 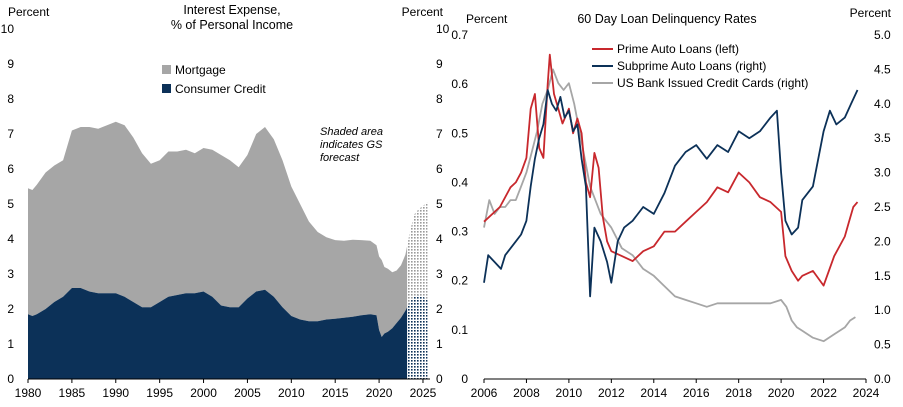 I want to click on area-consumer-credit-forecast, so click(x=417, y=337).